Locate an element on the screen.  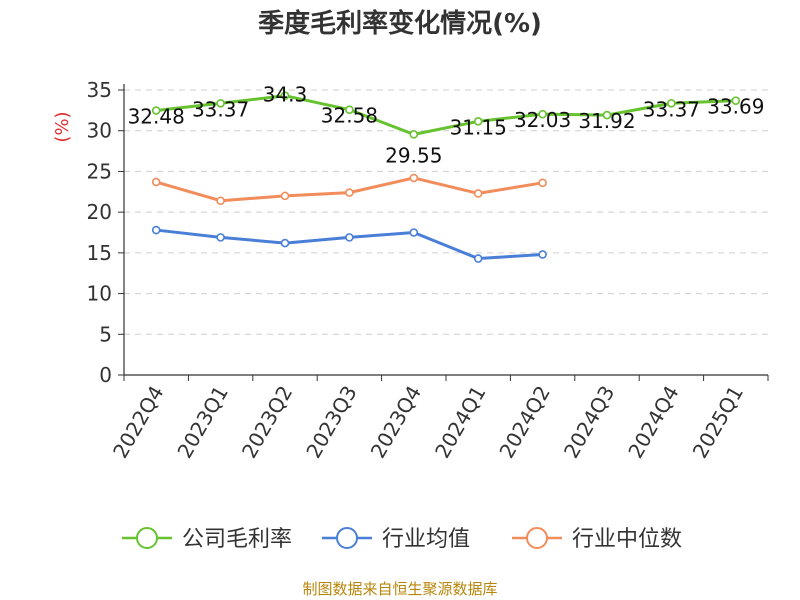
source-note: 制图数据来自恒生聚源数据库 is located at coordinates (399, 589).